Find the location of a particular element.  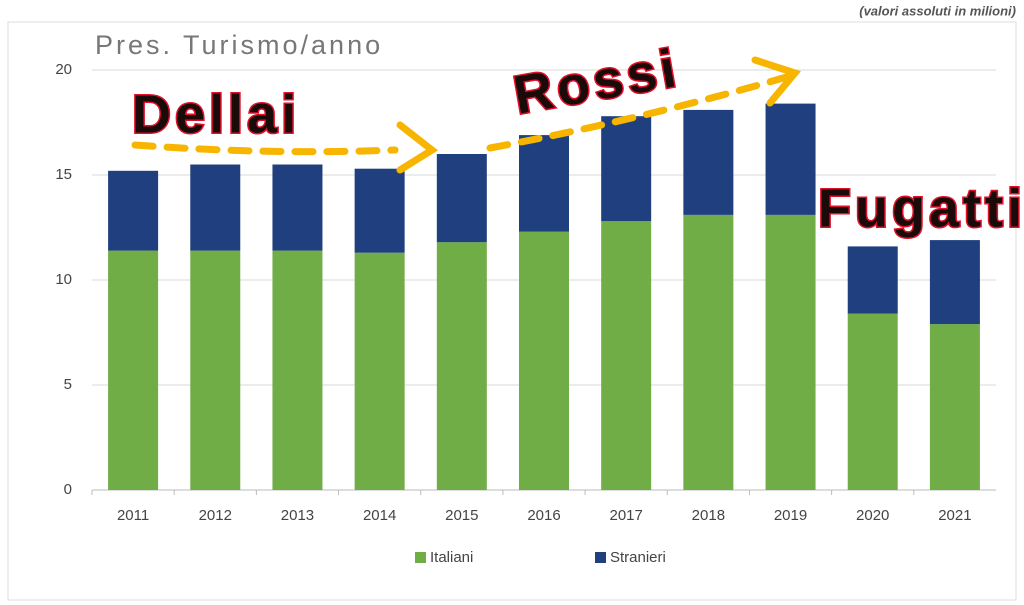

legend-label: Stranieri is located at coordinates (638, 557).